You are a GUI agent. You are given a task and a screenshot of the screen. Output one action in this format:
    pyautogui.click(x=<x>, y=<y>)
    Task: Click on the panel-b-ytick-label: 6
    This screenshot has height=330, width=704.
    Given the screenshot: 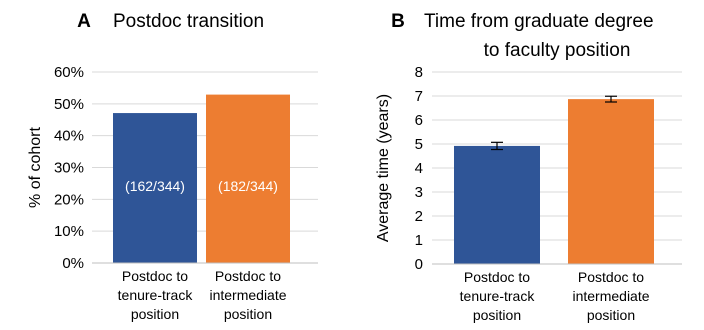 What is the action you would take?
    pyautogui.click(x=419, y=120)
    